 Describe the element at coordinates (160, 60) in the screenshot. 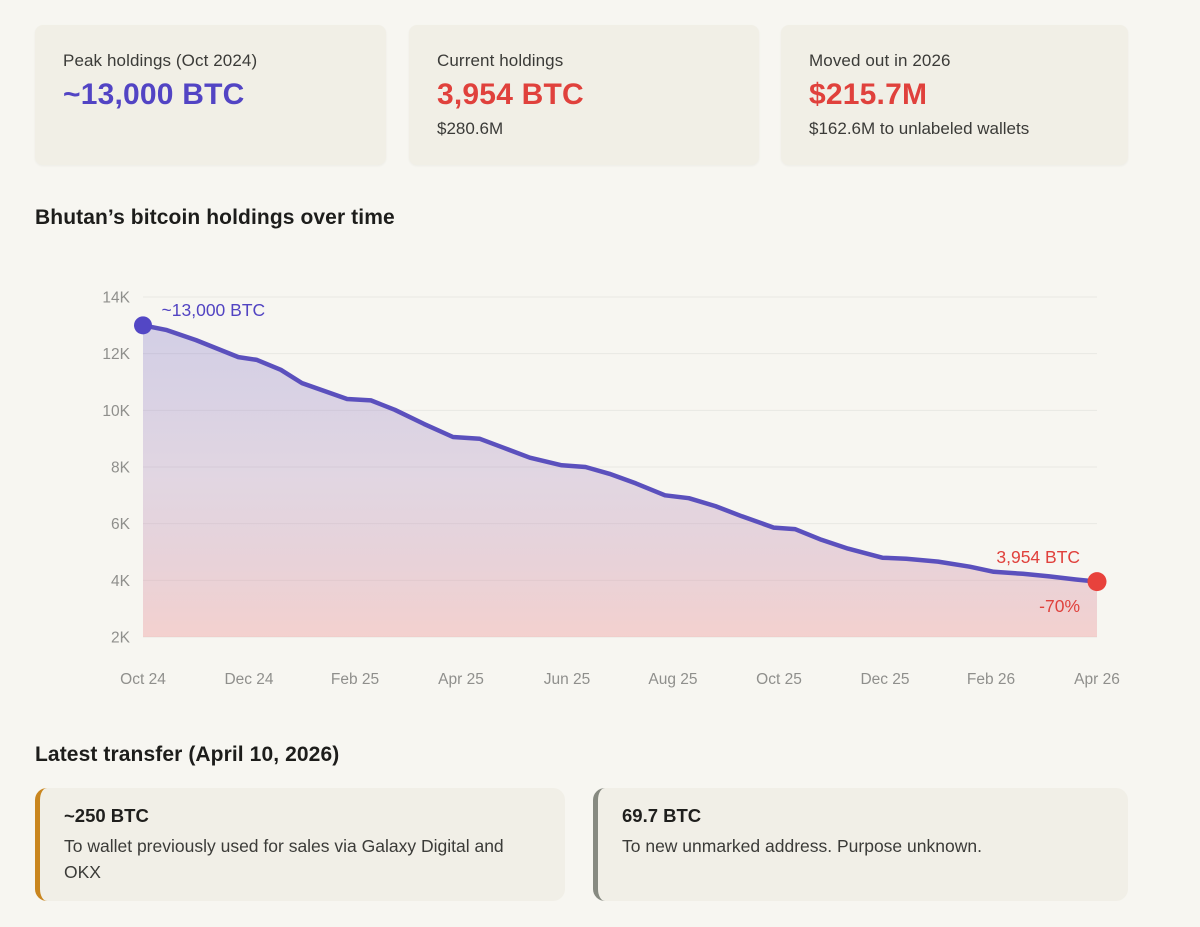

I see `stat-label: Peak holdings (Oct 2024)` at that location.